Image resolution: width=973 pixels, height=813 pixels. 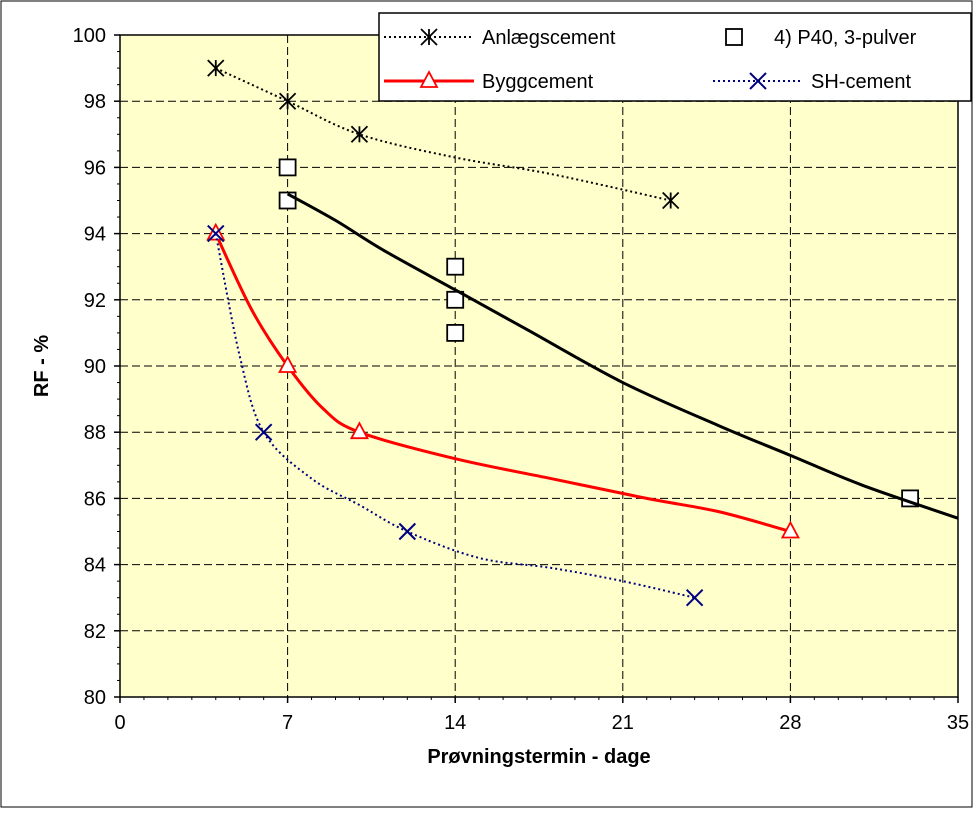 I want to click on y-tick-label: 92, so click(x=95, y=301).